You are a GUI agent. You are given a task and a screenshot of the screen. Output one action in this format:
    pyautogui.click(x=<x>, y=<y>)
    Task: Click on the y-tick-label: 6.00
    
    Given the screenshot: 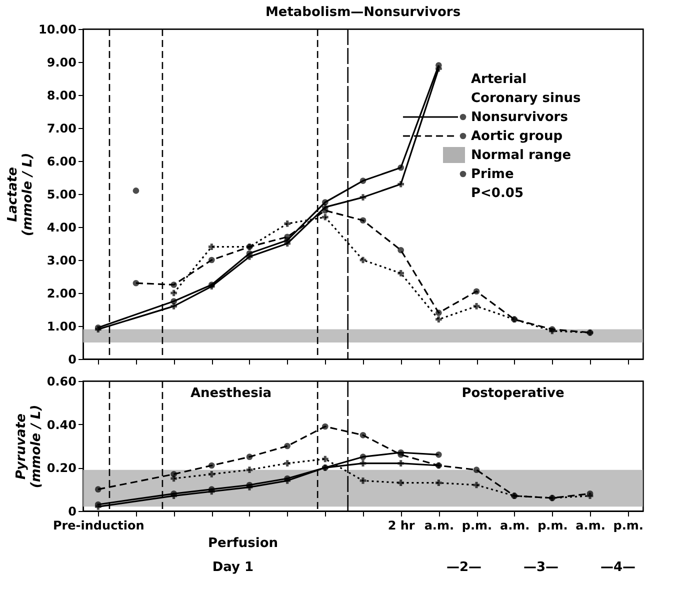 What is the action you would take?
    pyautogui.click(x=61, y=161)
    